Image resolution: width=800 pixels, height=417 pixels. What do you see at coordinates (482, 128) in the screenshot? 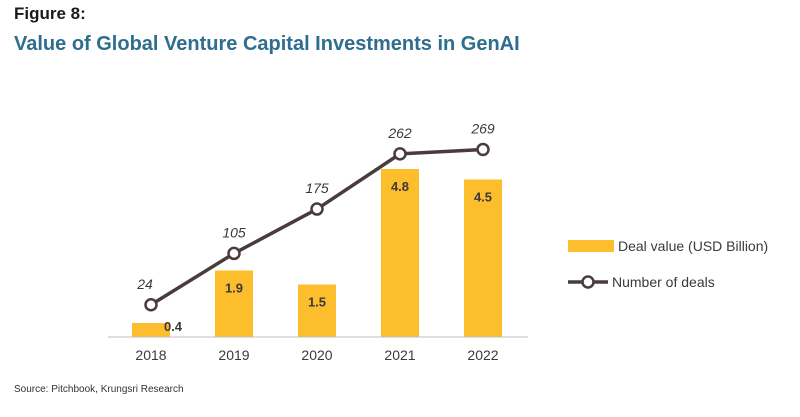
I see `deals-value-label-2022: 269` at bounding box center [482, 128].